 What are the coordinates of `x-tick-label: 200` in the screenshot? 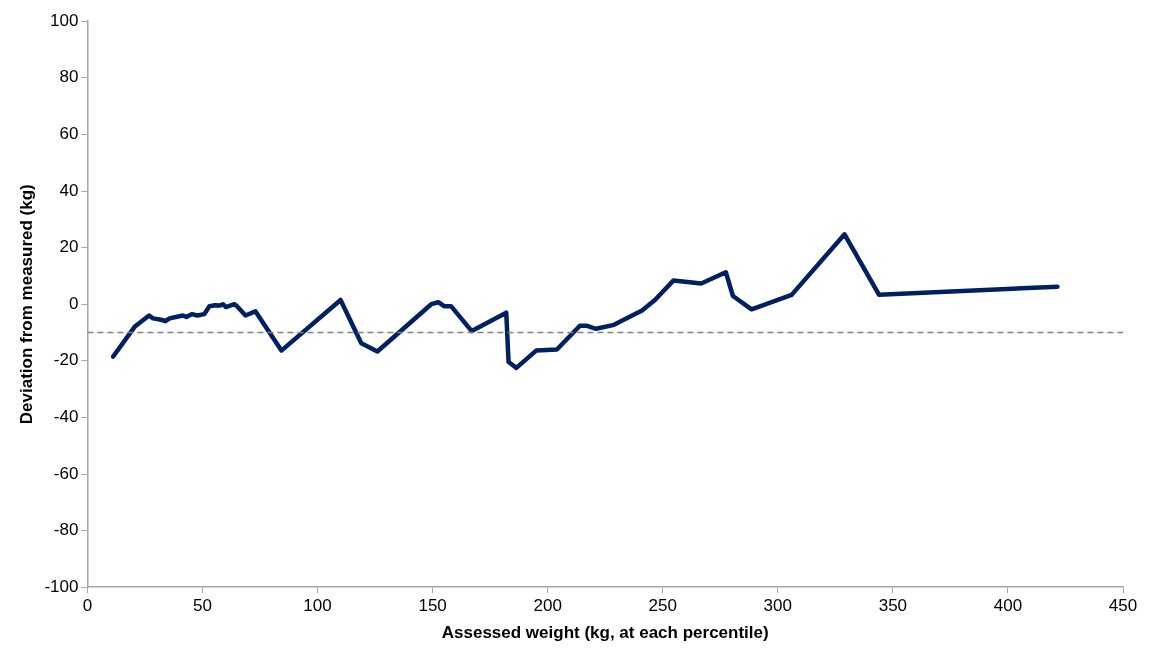 It's located at (547, 606).